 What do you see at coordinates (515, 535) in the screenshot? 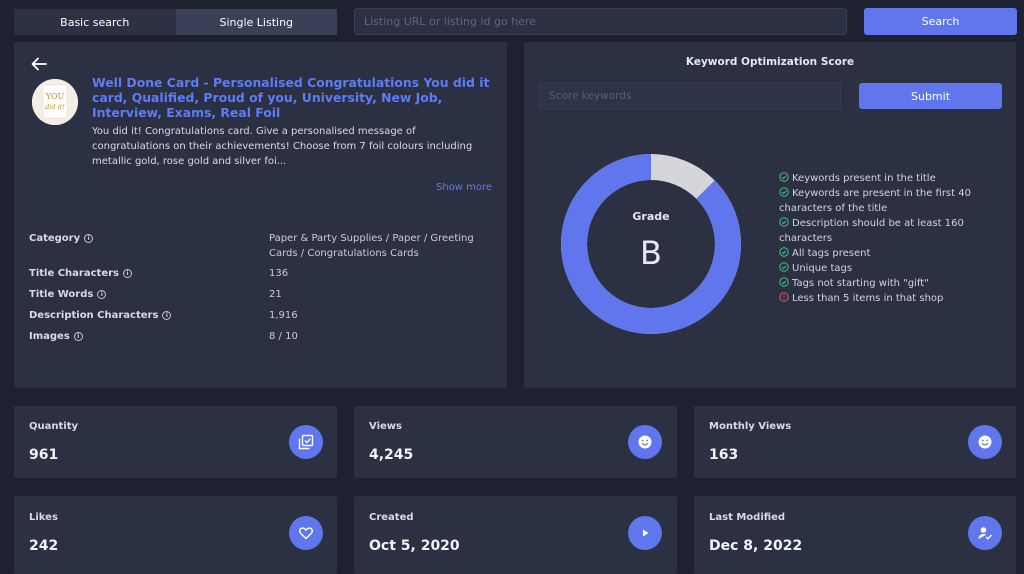
I see `stat-card-created` at bounding box center [515, 535].